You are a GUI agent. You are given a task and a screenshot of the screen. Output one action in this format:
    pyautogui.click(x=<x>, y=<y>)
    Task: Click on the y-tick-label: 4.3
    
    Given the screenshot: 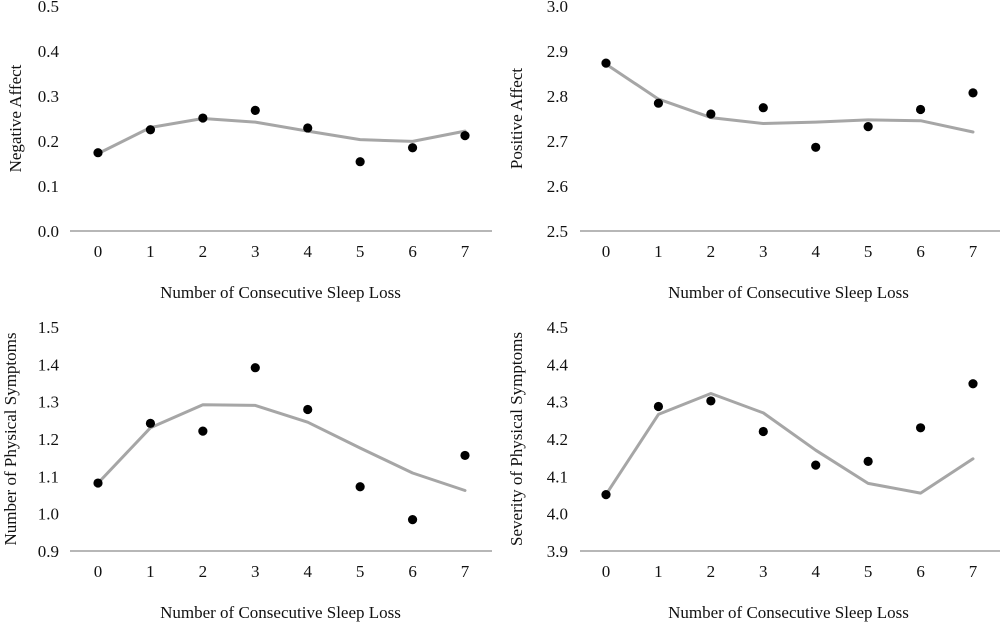 What is the action you would take?
    pyautogui.click(x=557, y=402)
    